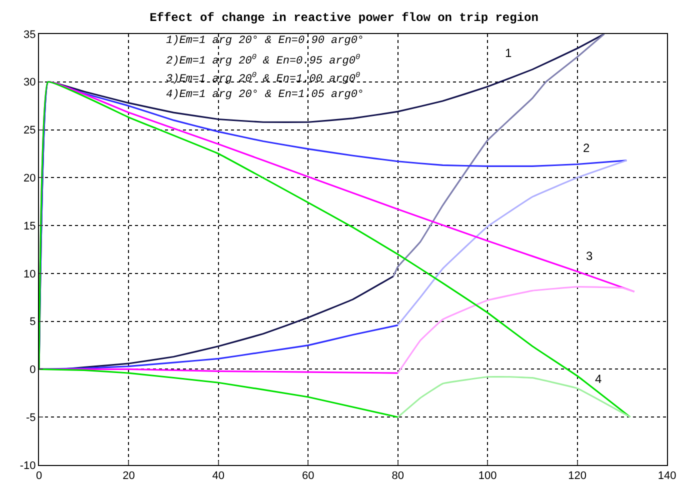 The width and height of the screenshot is (688, 494). I want to click on annotation: 1)Em=1 arg 20° & En=0.90 arg0°, so click(265, 41).